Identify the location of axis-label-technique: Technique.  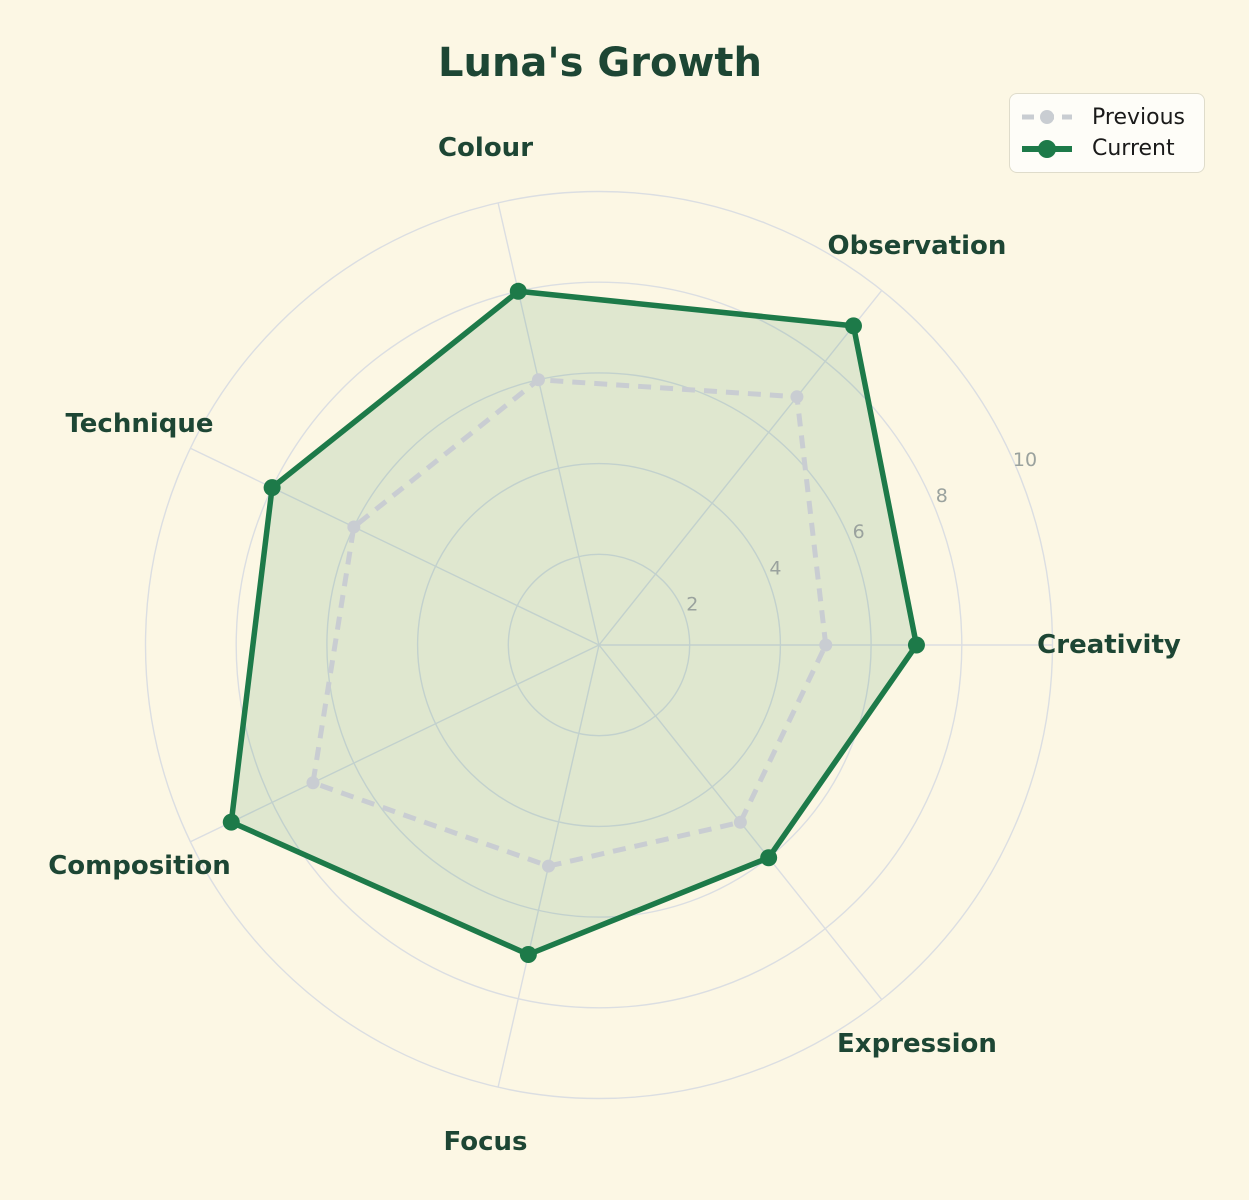
(139, 423).